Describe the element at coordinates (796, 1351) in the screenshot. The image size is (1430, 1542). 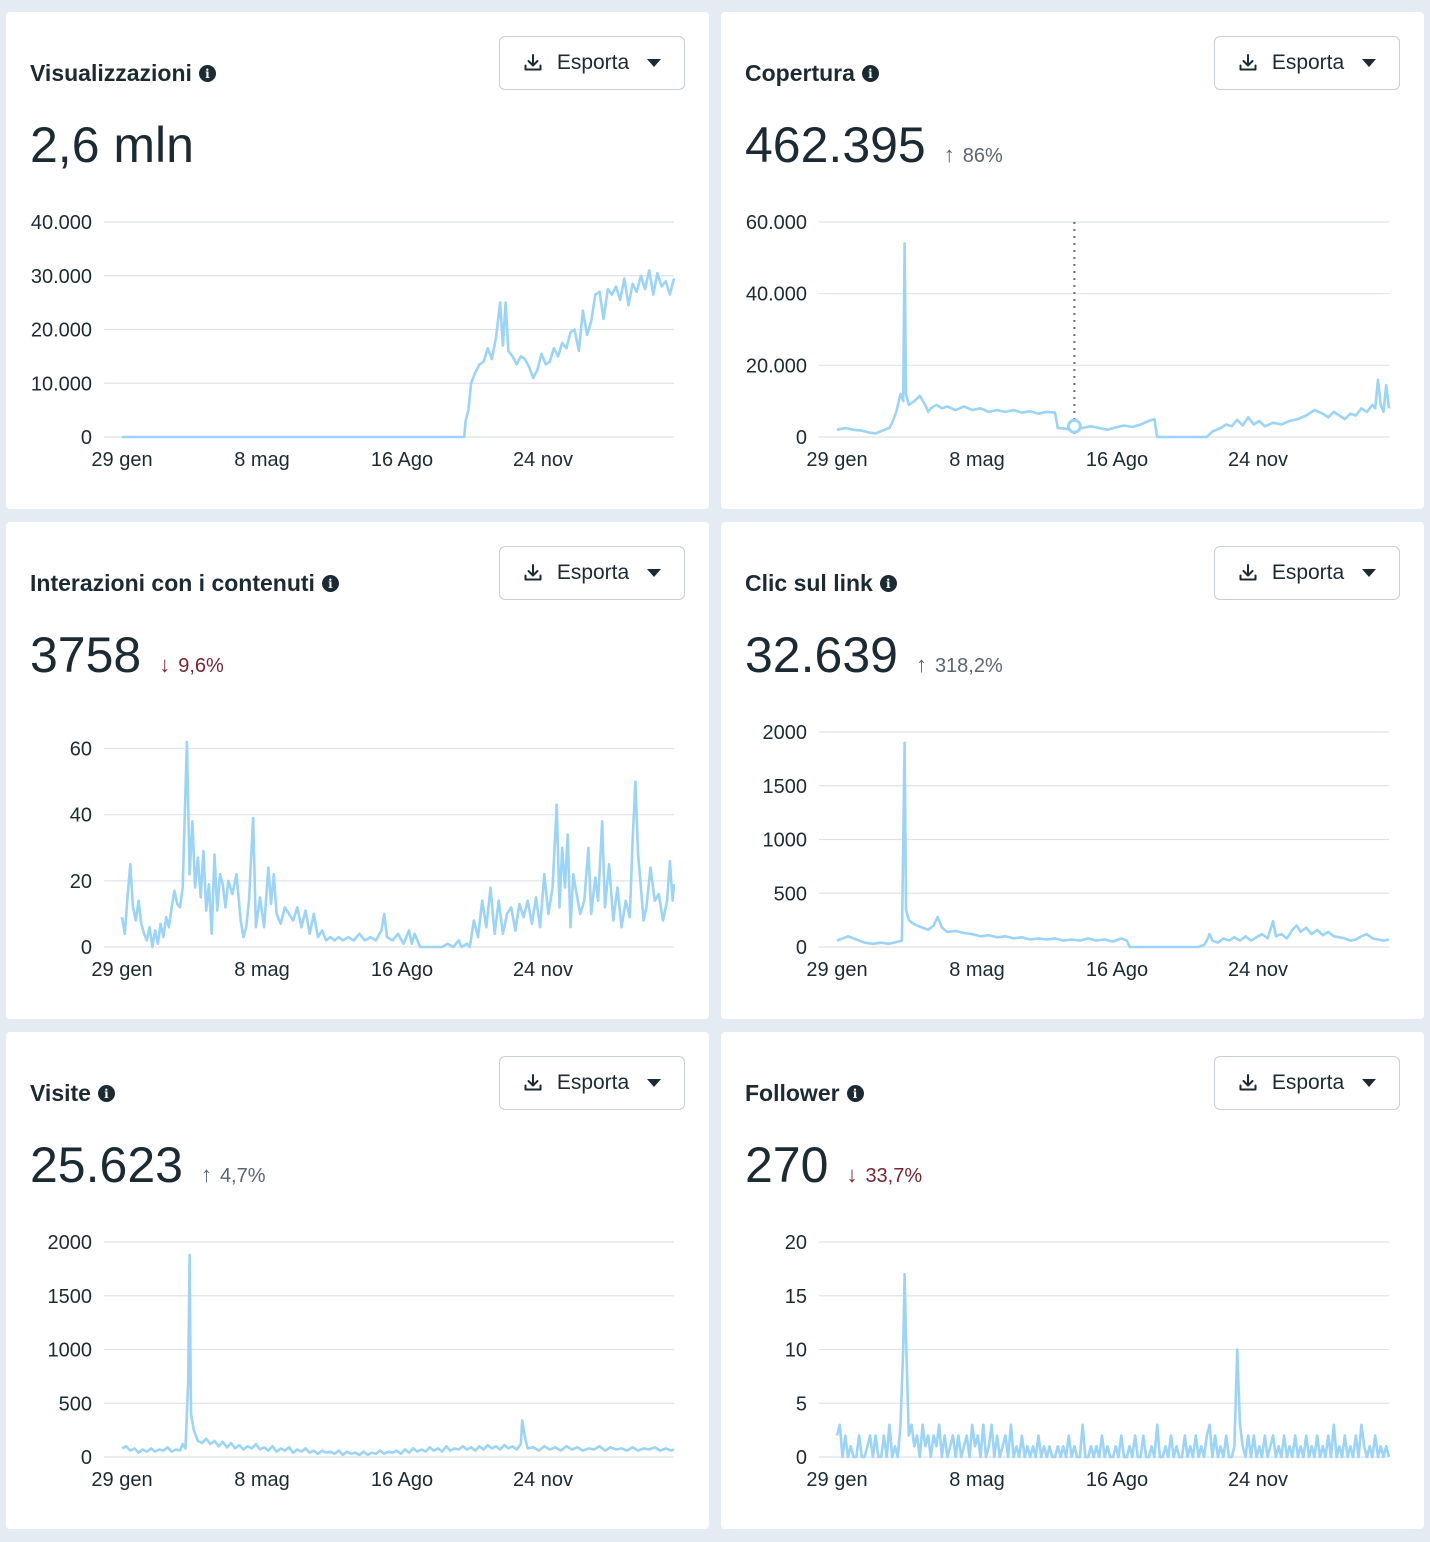
I see `y-tick-label: 10` at that location.